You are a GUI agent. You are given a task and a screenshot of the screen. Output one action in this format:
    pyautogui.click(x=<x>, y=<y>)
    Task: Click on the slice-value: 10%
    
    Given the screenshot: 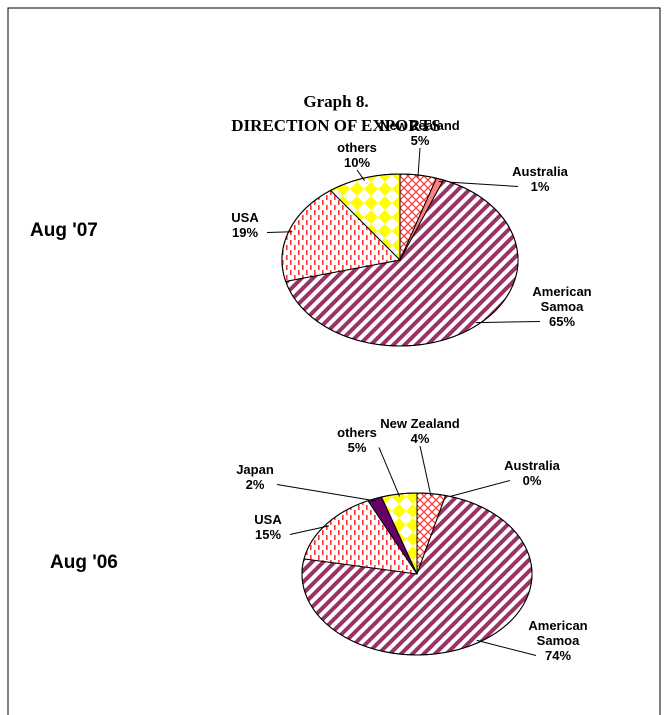 What is the action you would take?
    pyautogui.click(x=357, y=162)
    